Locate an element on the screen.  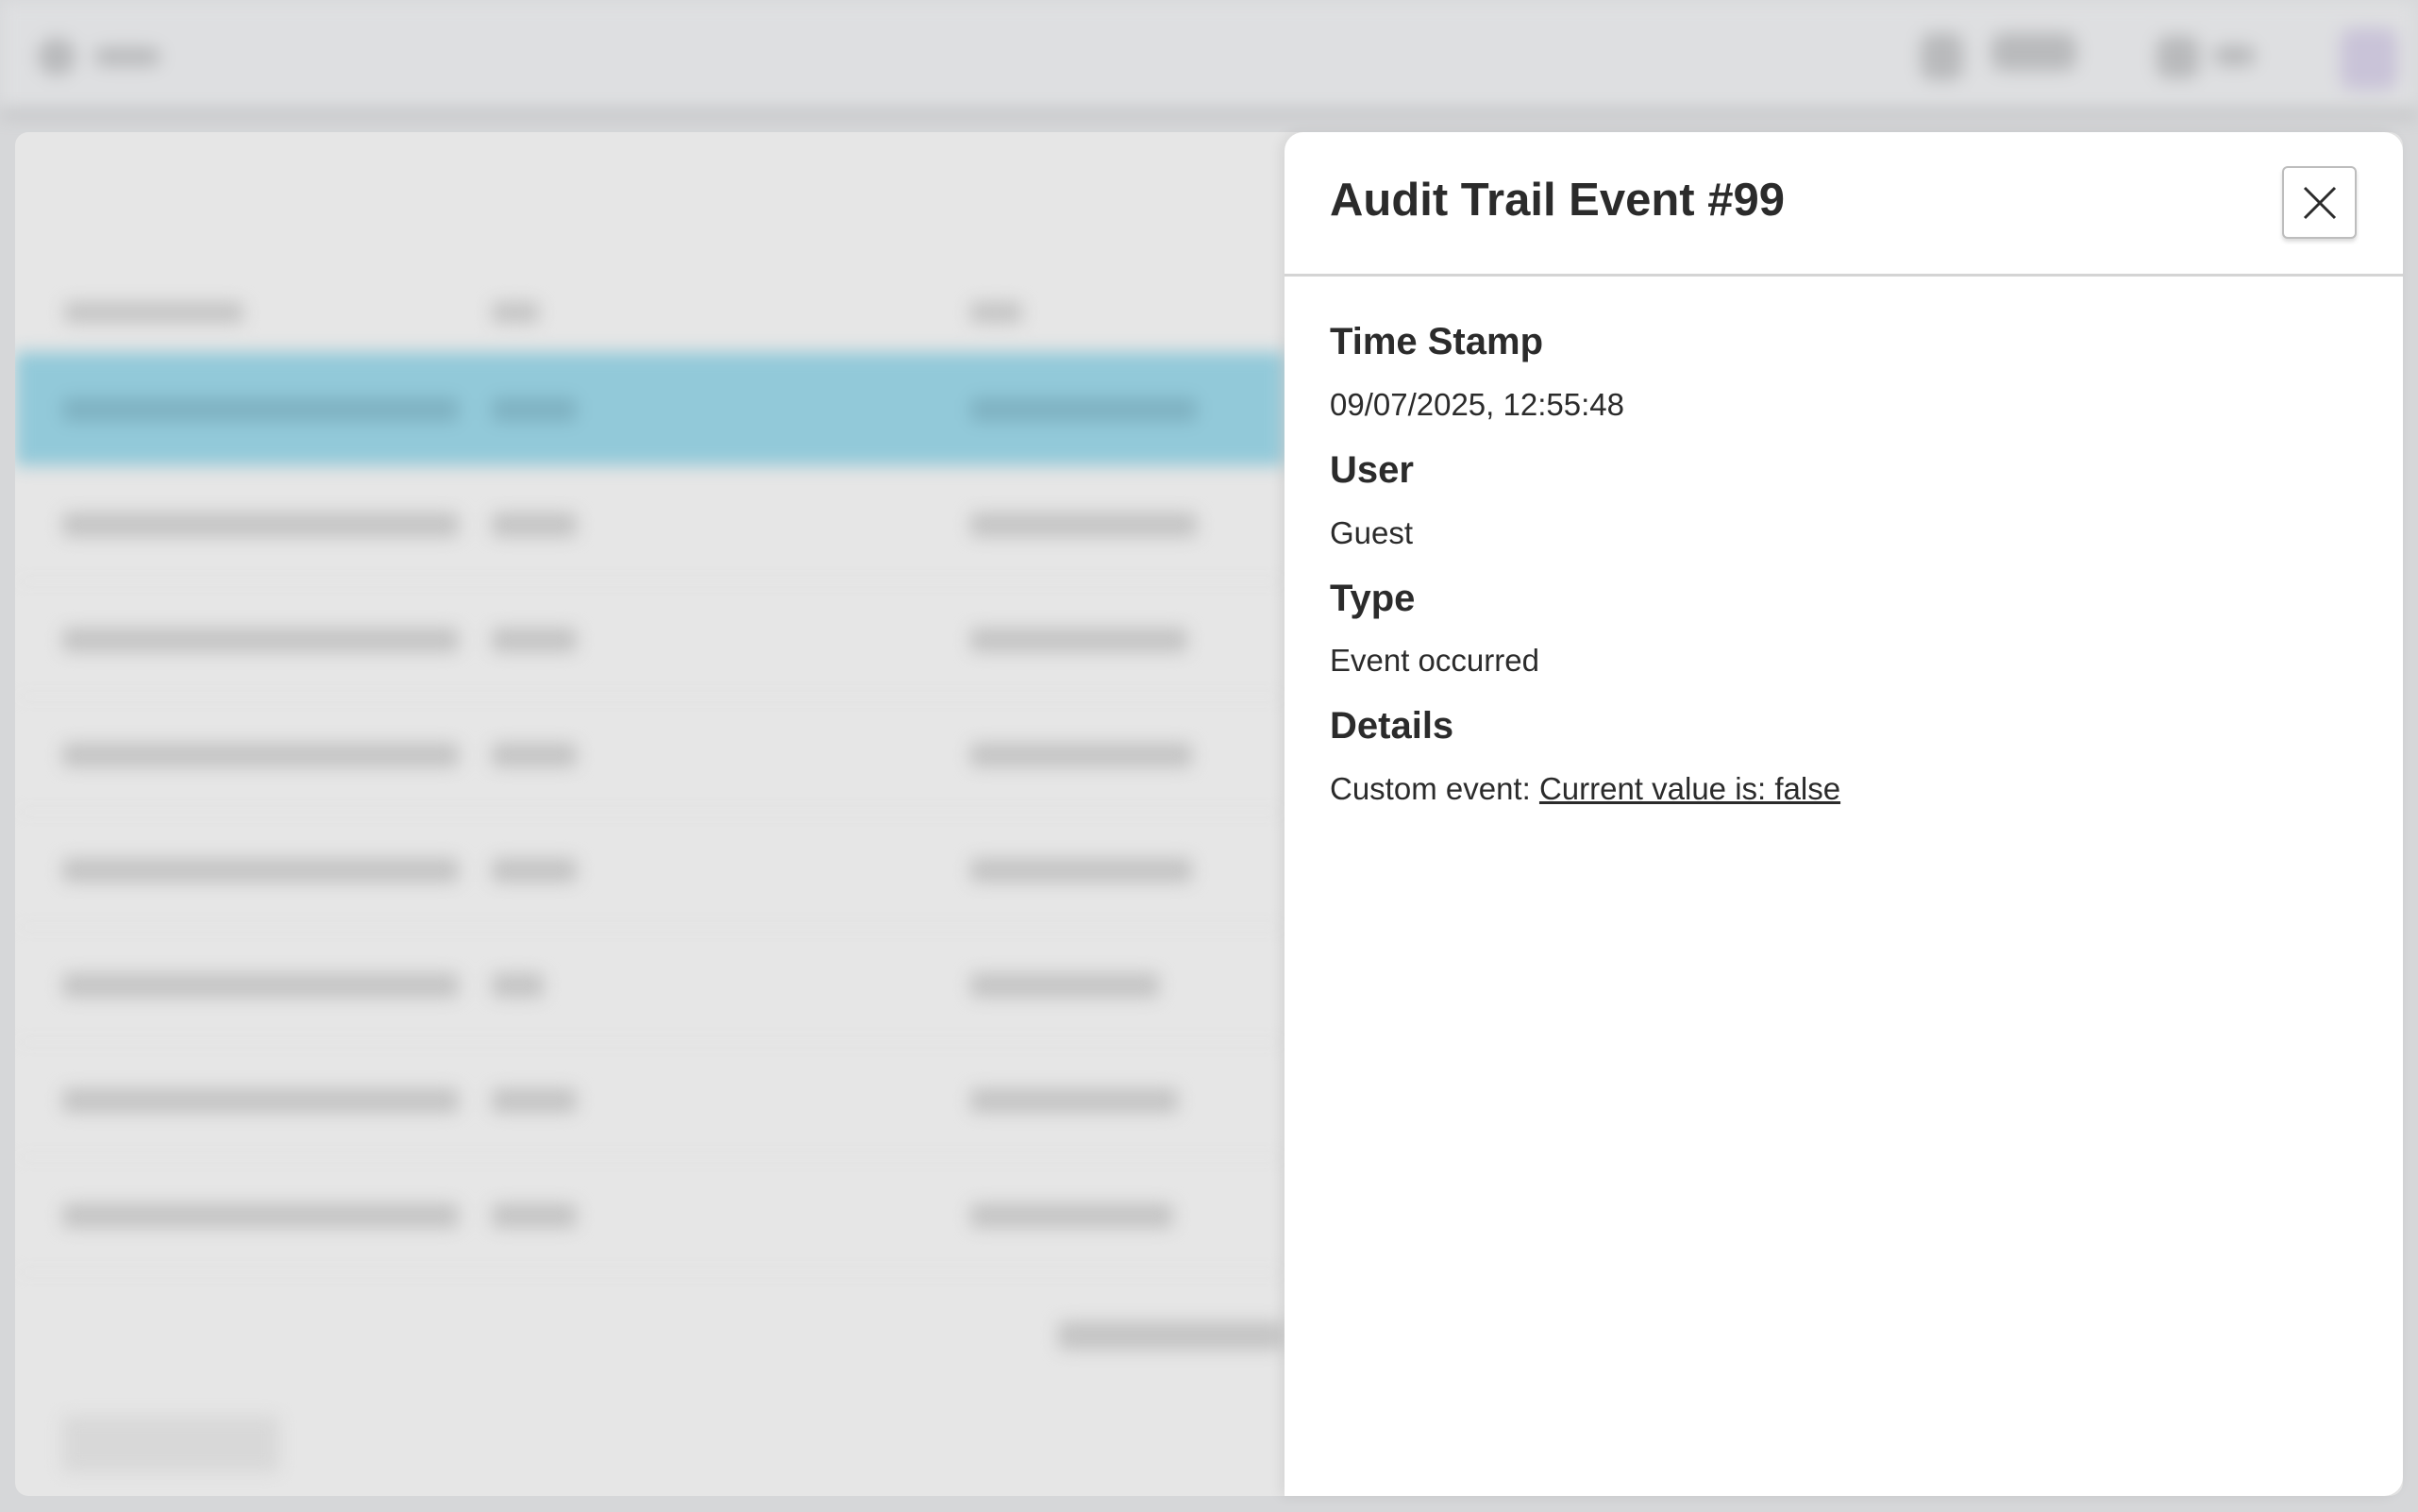
details-value: Custom event: Current value is: false is located at coordinates (1585, 789).